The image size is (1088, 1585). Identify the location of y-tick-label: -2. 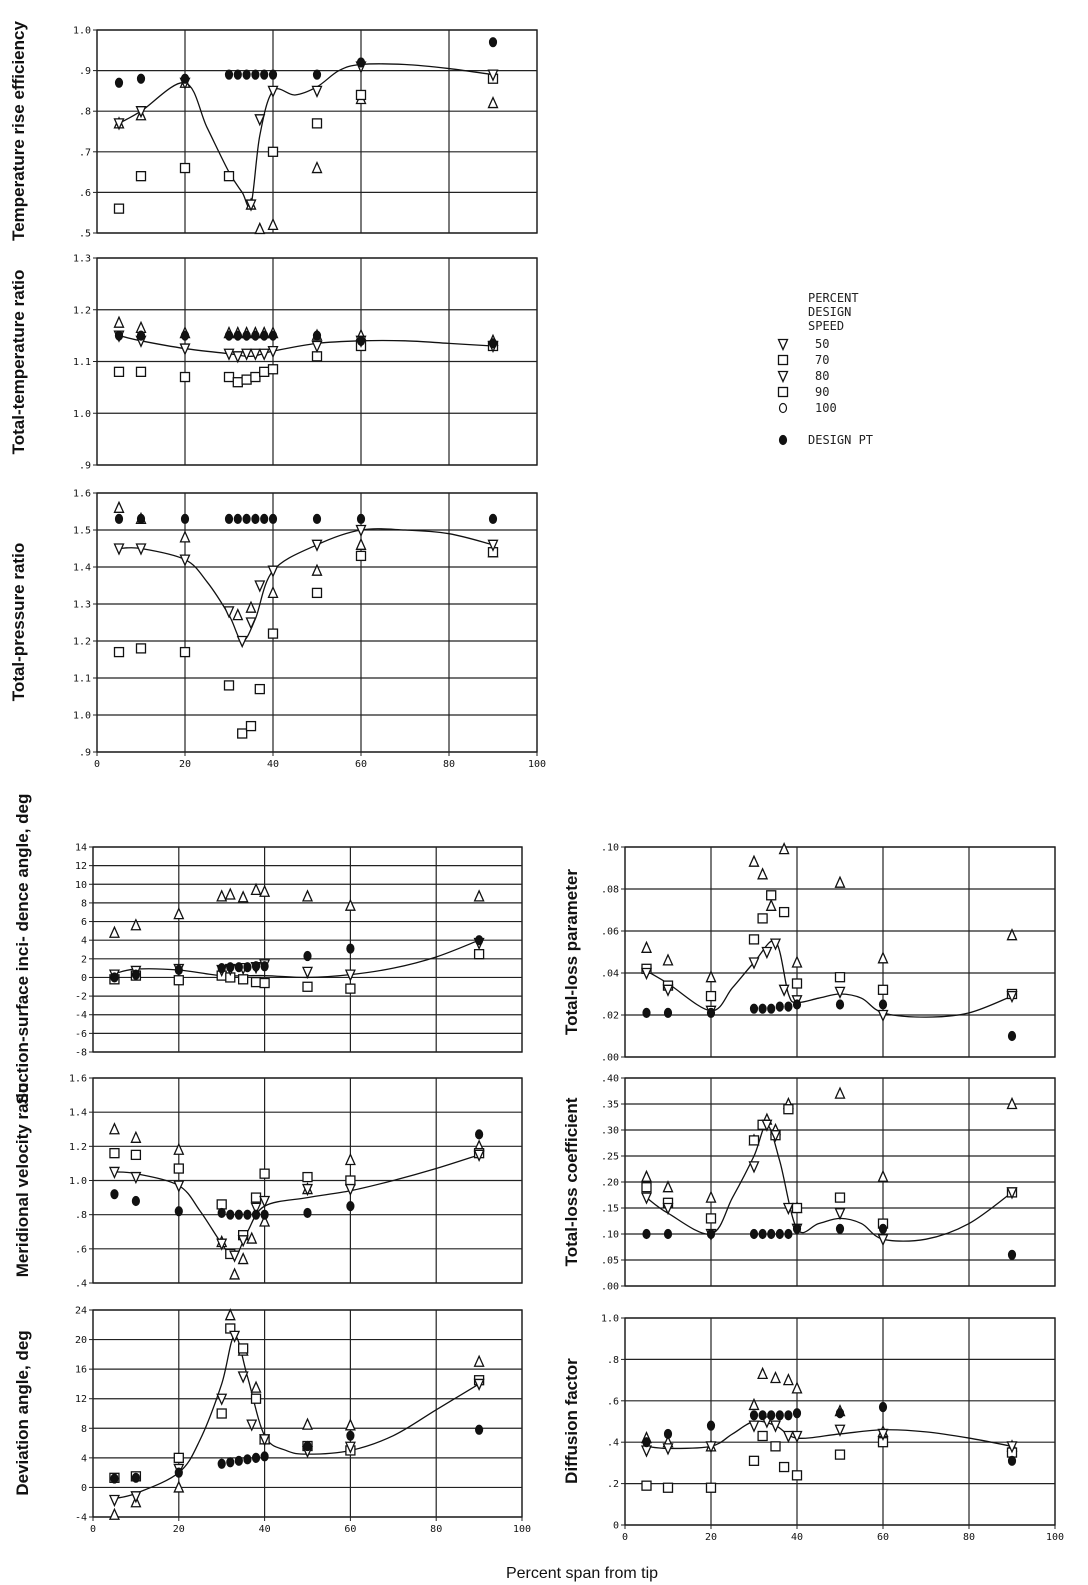
(81, 997).